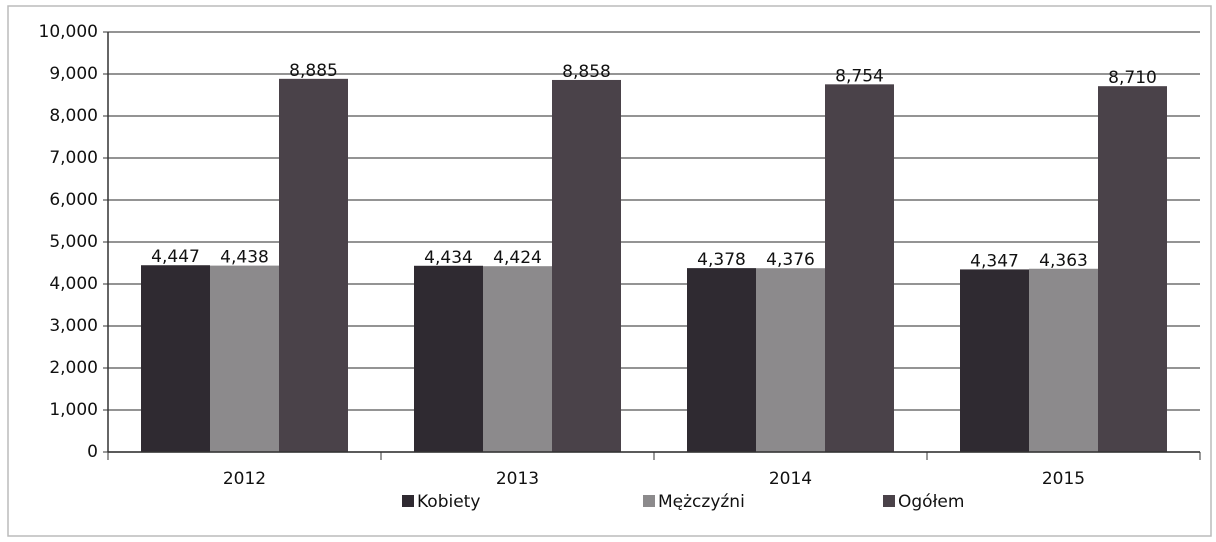 This screenshot has height=542, width=1216. I want to click on value-label: 4,363, so click(1063, 261).